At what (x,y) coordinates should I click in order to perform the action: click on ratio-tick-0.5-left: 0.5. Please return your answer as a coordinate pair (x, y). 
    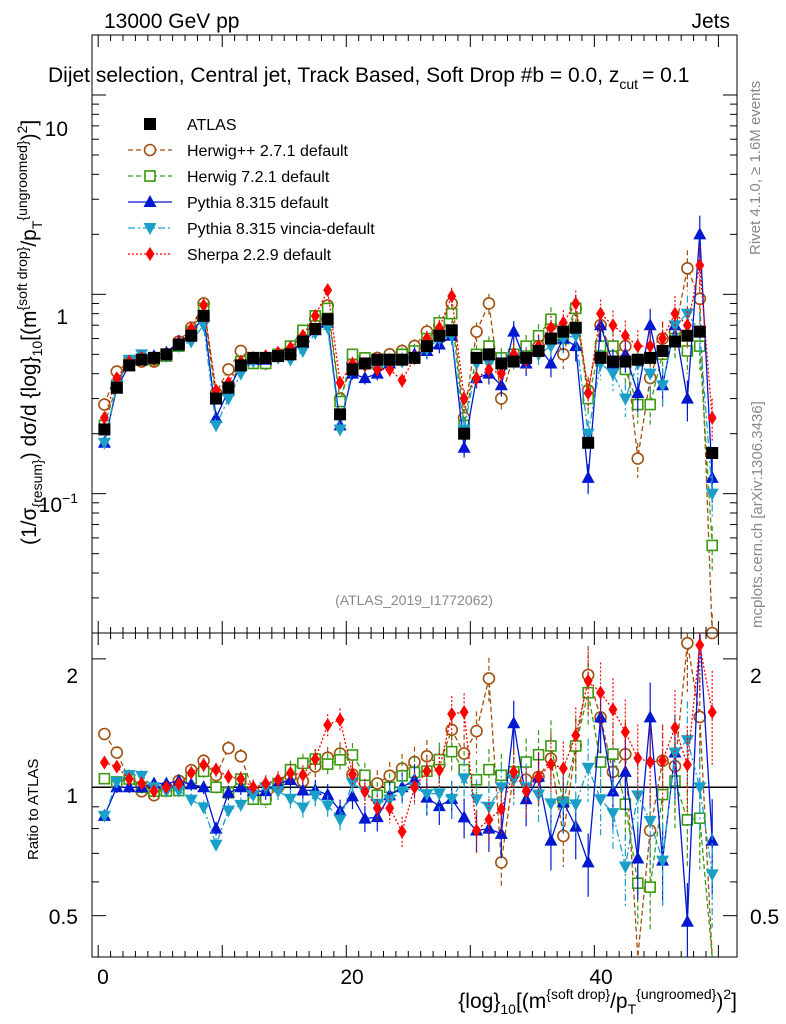
    Looking at the image, I should click on (63, 917).